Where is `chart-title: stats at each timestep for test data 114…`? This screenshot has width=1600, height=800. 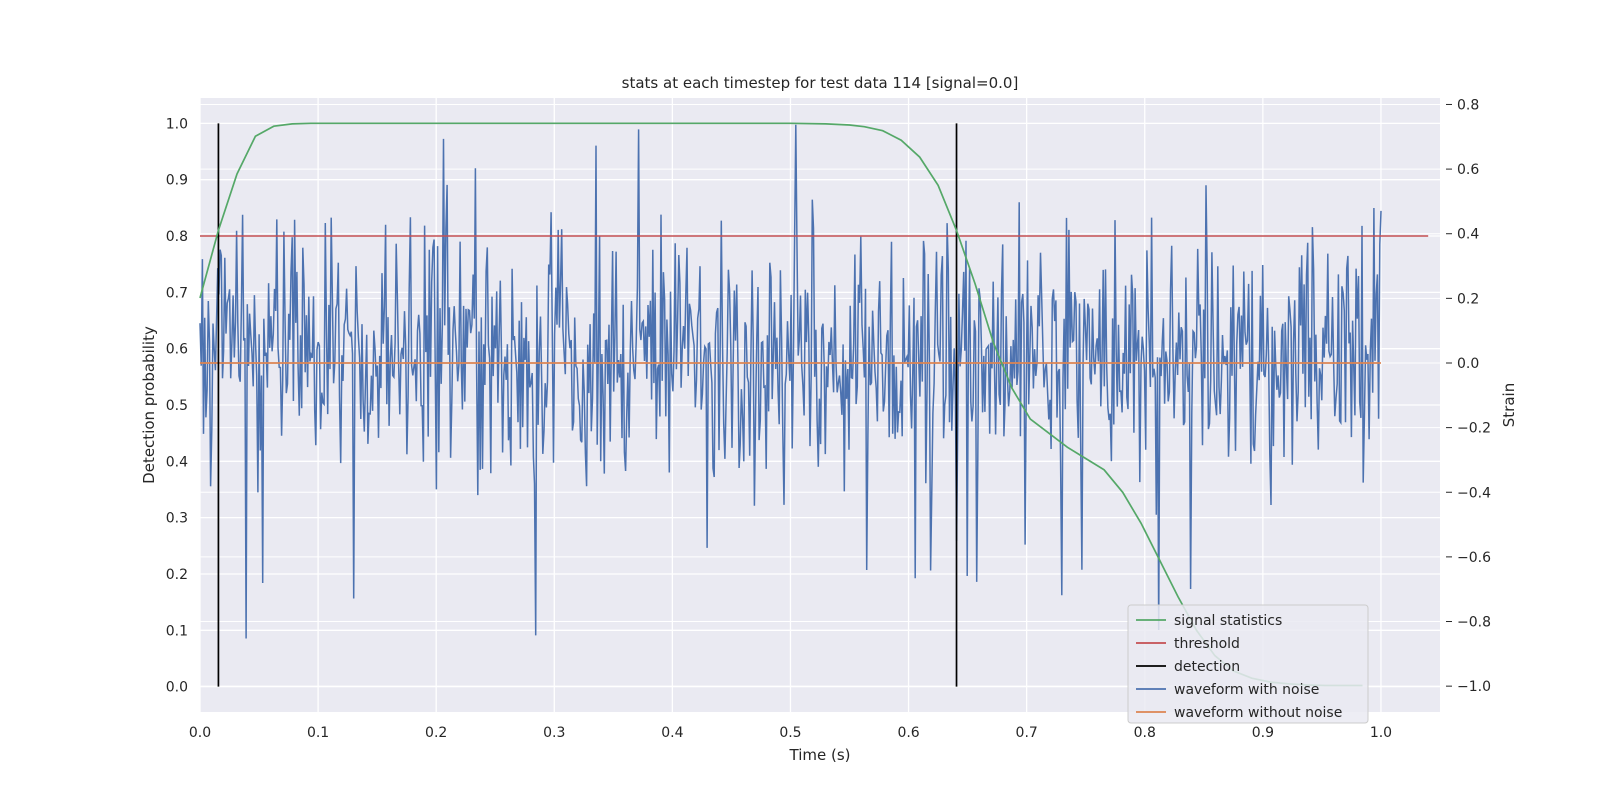 chart-title: stats at each timestep for test data 114… is located at coordinates (820, 83).